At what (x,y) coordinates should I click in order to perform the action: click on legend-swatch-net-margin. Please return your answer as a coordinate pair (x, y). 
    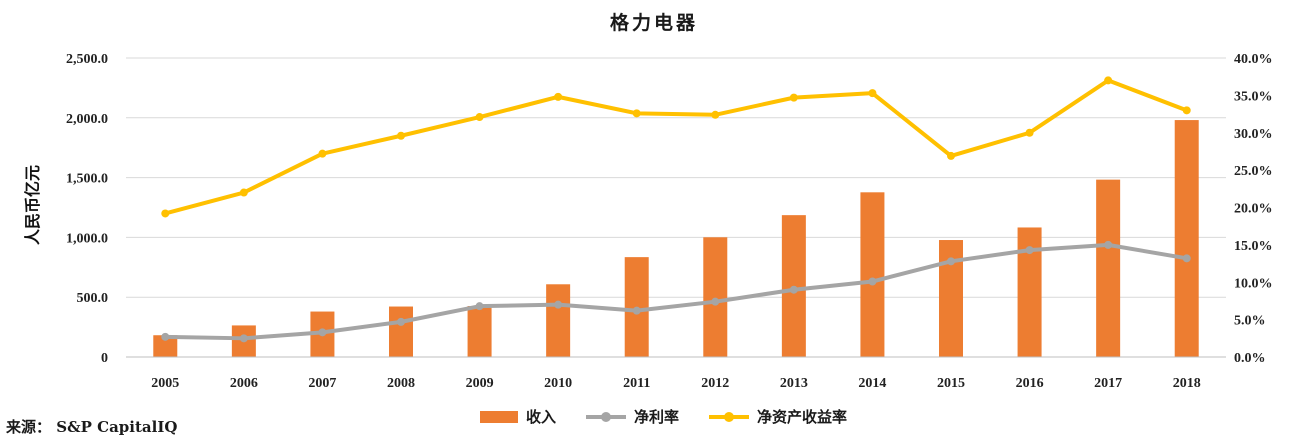
    Looking at the image, I should click on (606, 417).